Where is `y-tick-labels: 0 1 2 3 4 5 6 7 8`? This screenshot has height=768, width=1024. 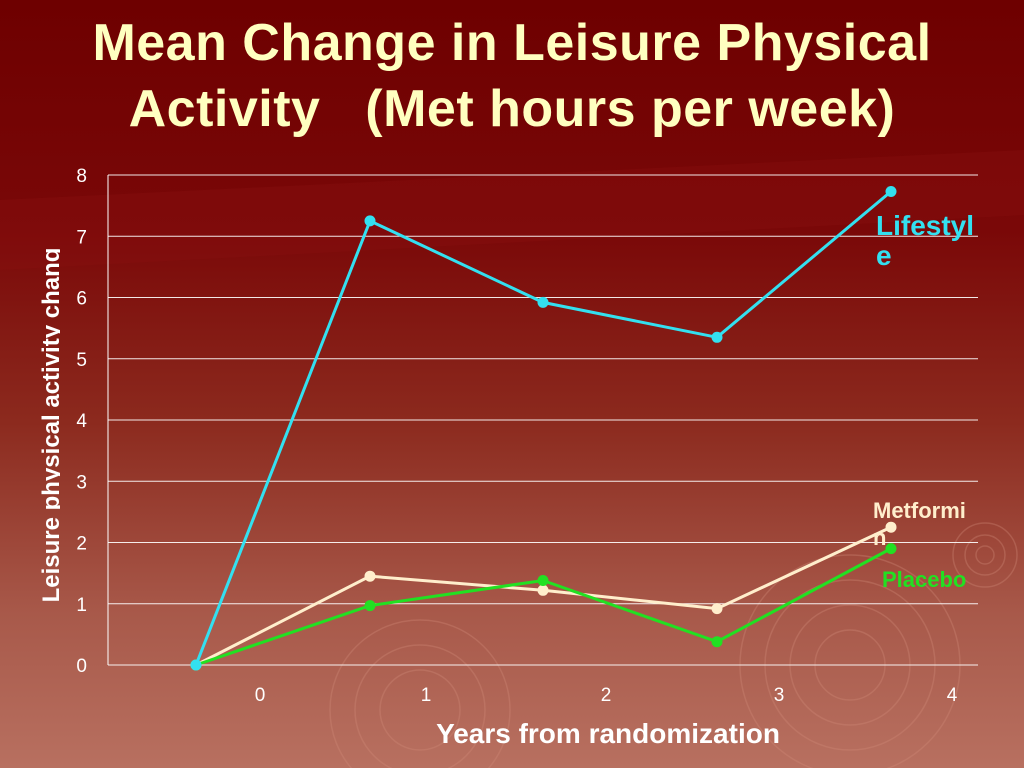 y-tick-labels: 0 1 2 3 4 5 6 7 8 is located at coordinates (81, 421).